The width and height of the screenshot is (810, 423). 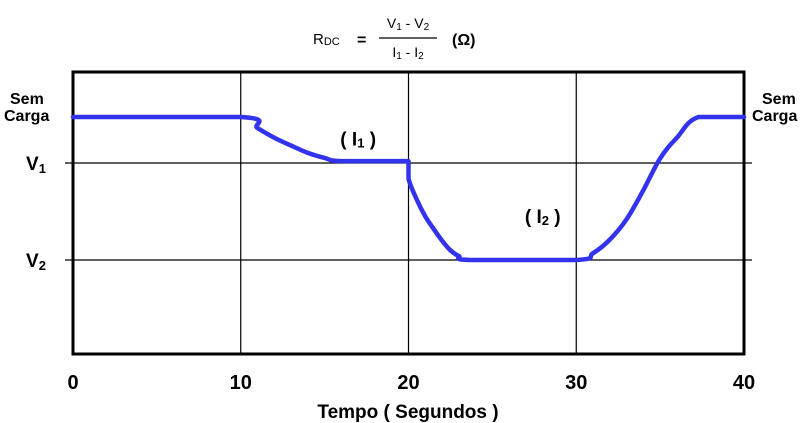 I want to click on x-tick-label-40: 40, so click(x=744, y=383).